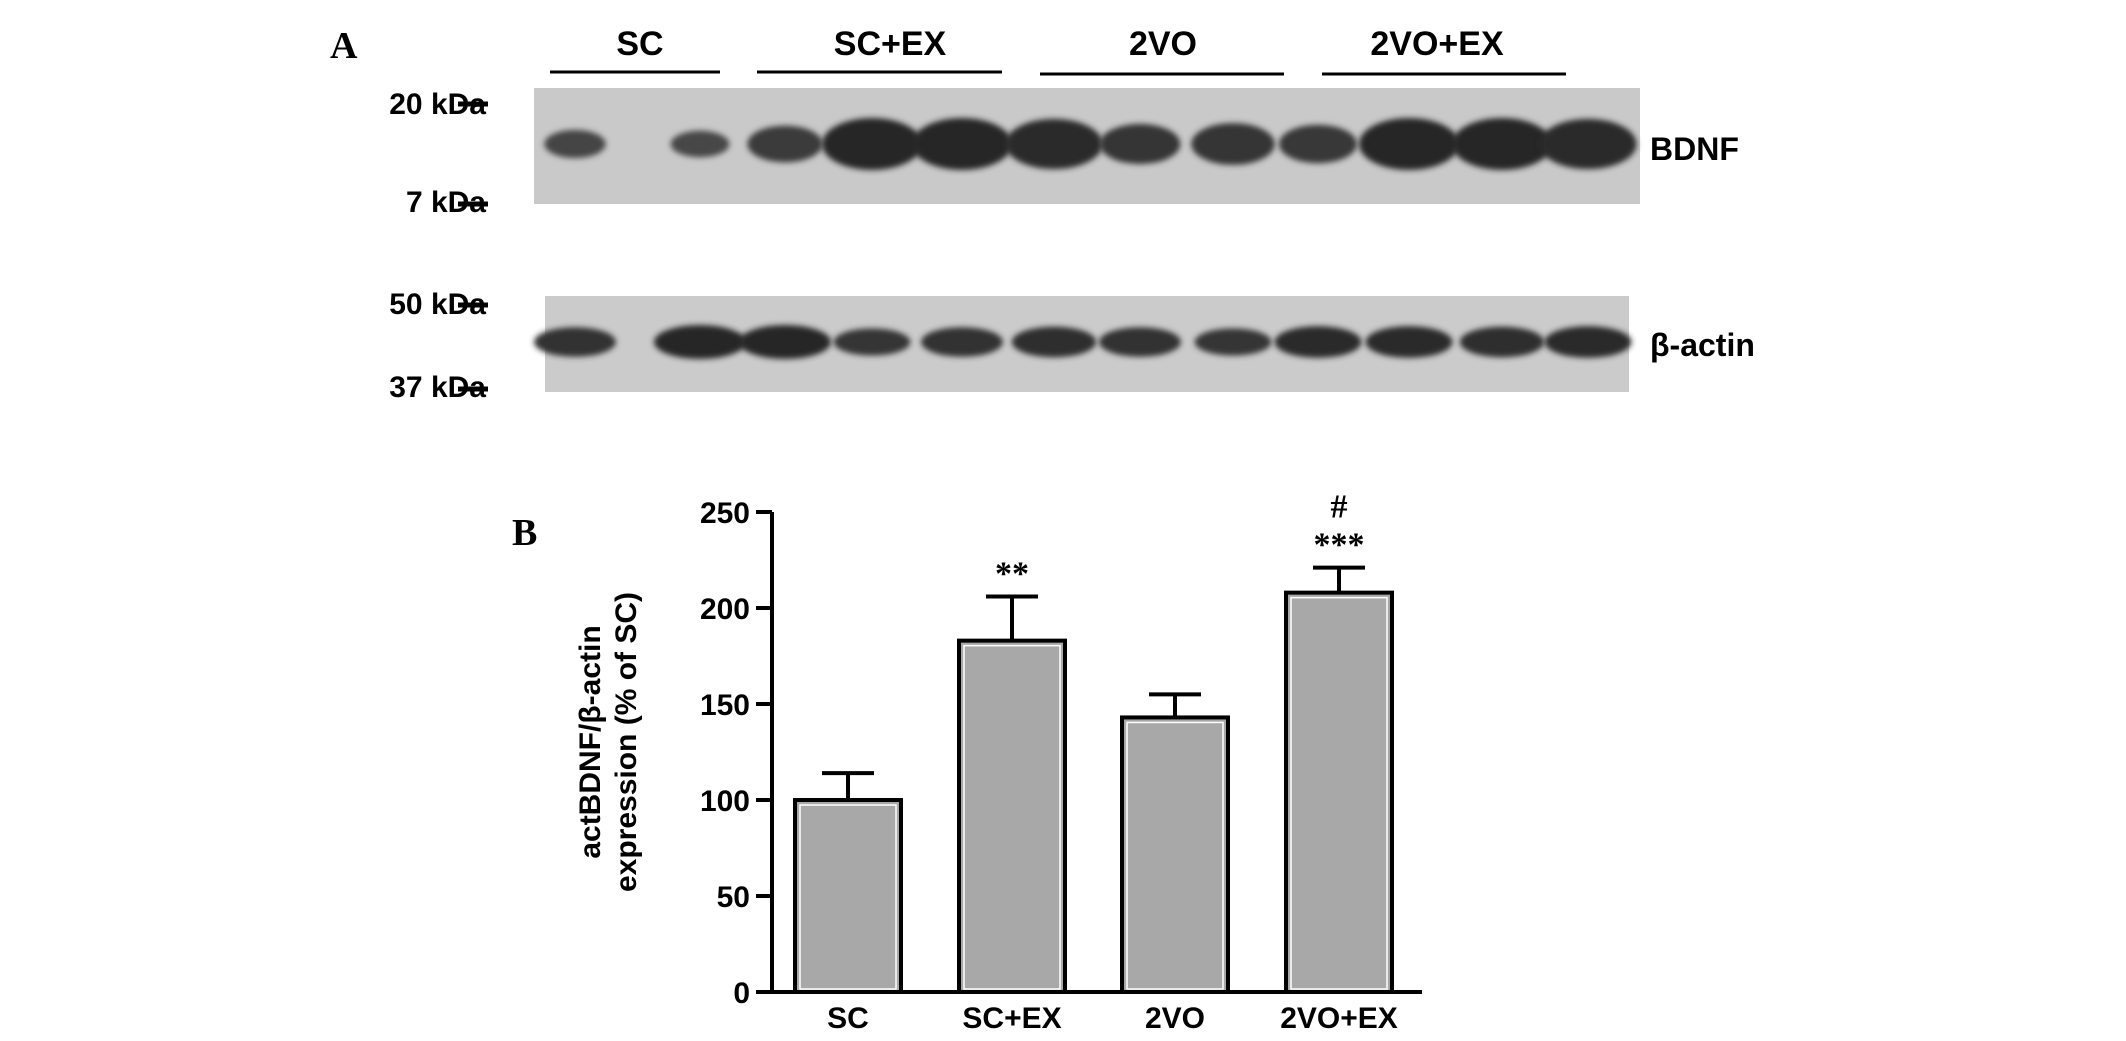 The width and height of the screenshot is (2126, 1041). What do you see at coordinates (1012, 573) in the screenshot?
I see `significance-mark: **` at bounding box center [1012, 573].